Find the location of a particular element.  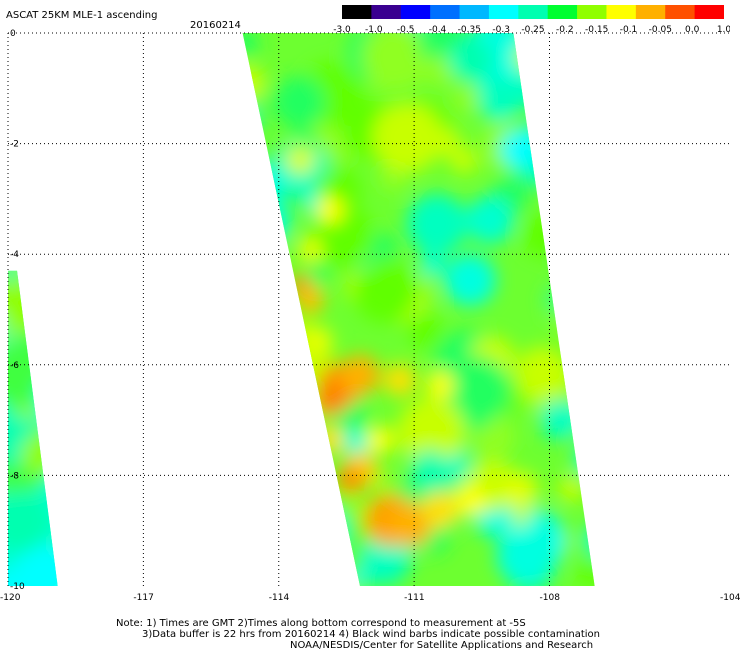

colorbar-label: -1.0 is located at coordinates (374, 29).